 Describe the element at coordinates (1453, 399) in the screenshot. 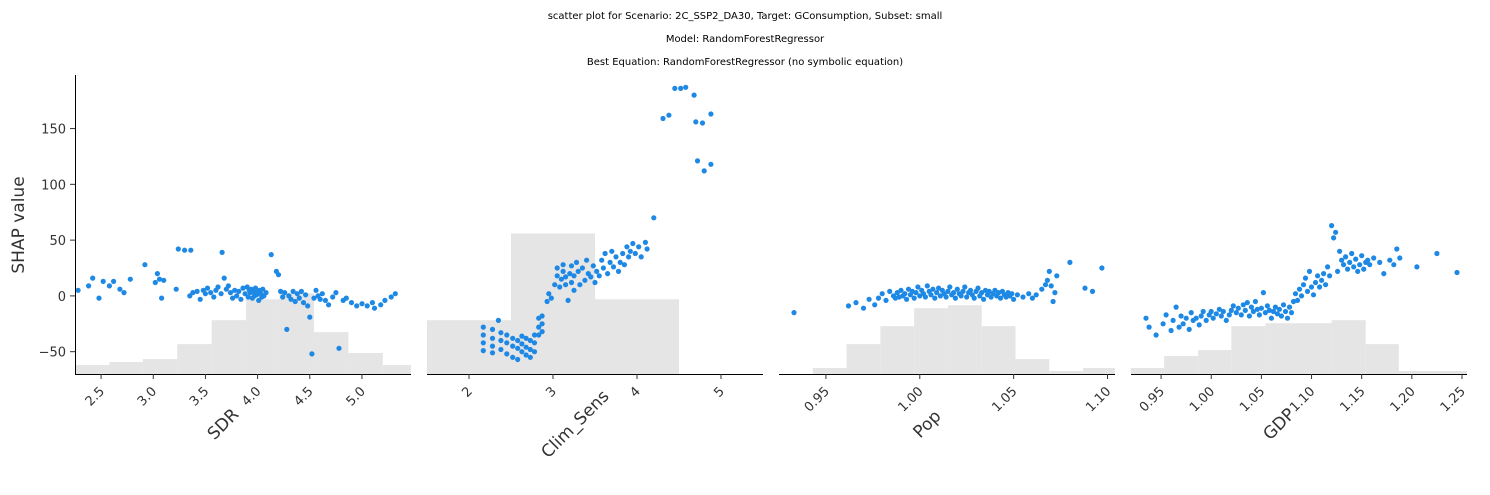

I see `x-tick-label: 1.25` at that location.